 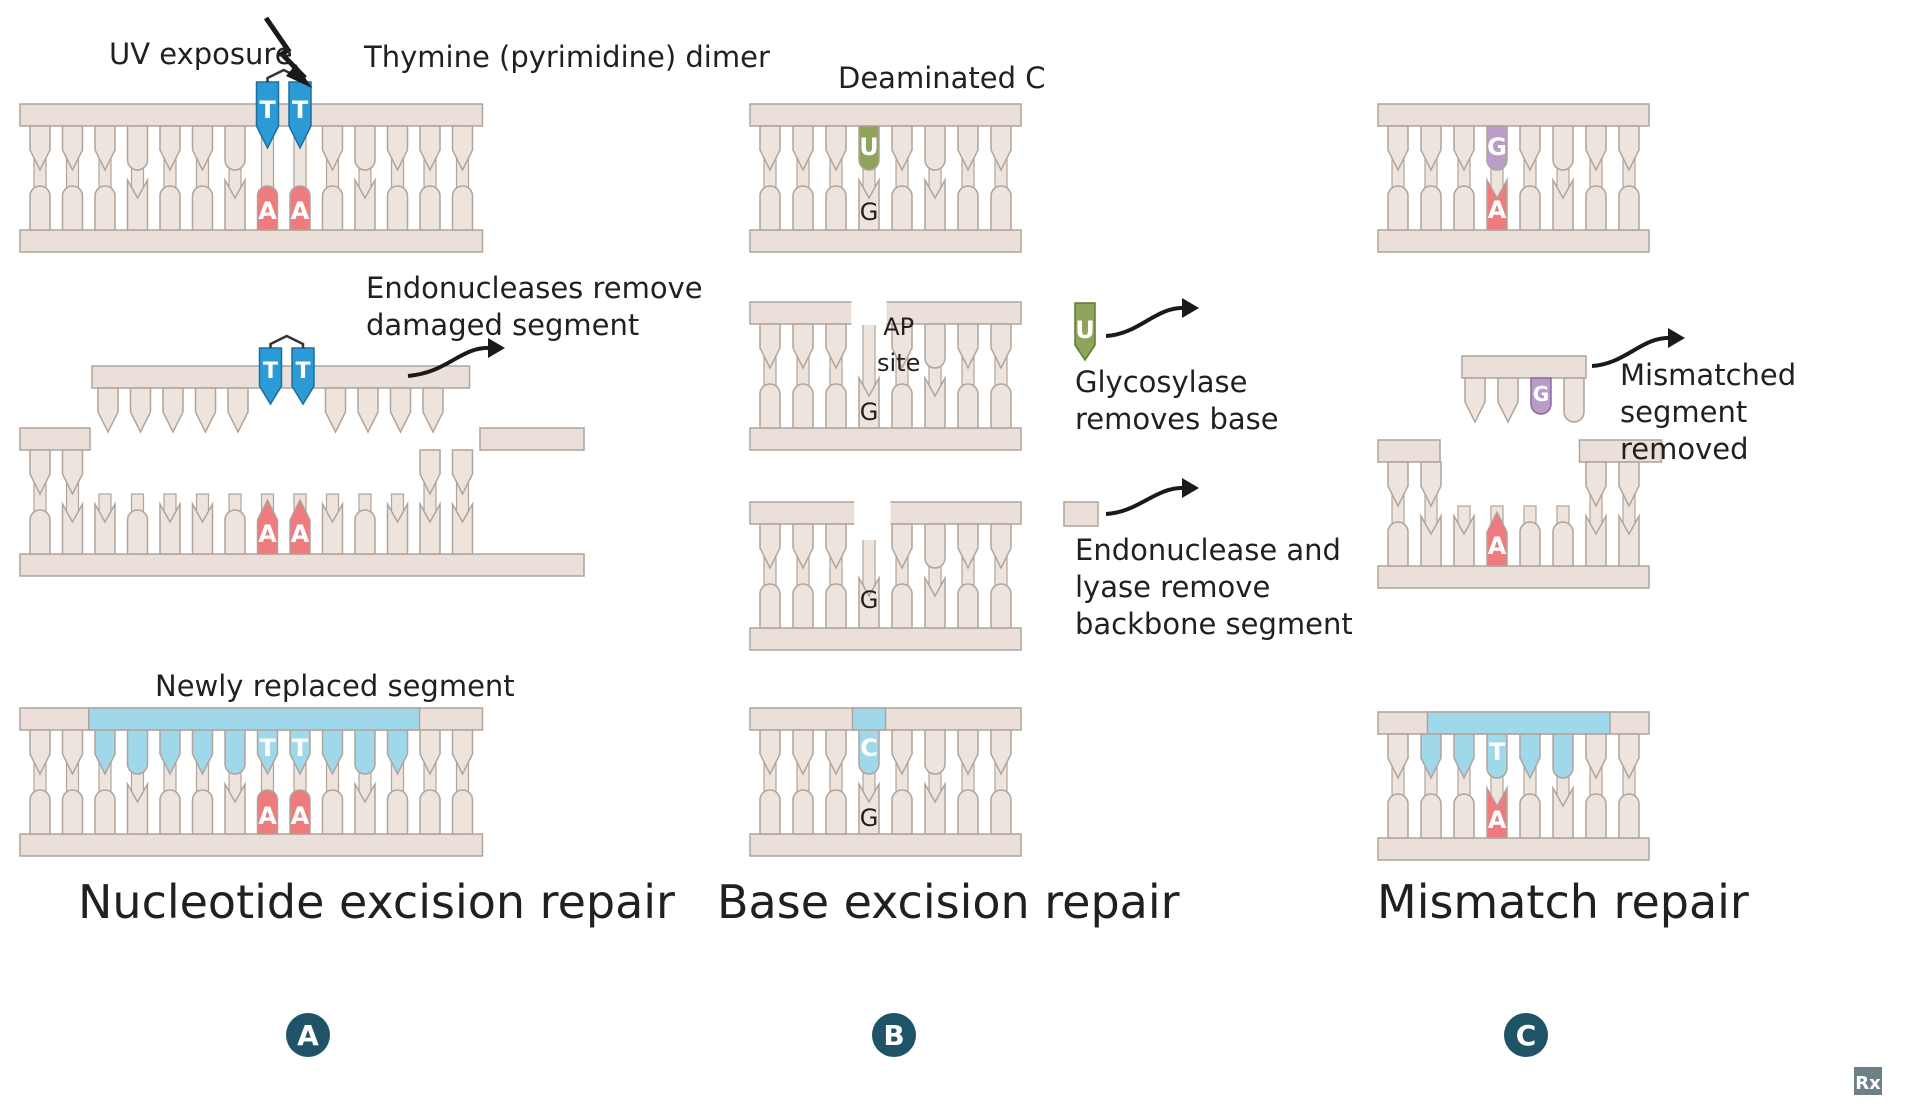 I want to click on deaminated-c-label: Deaminated C, so click(x=942, y=78).